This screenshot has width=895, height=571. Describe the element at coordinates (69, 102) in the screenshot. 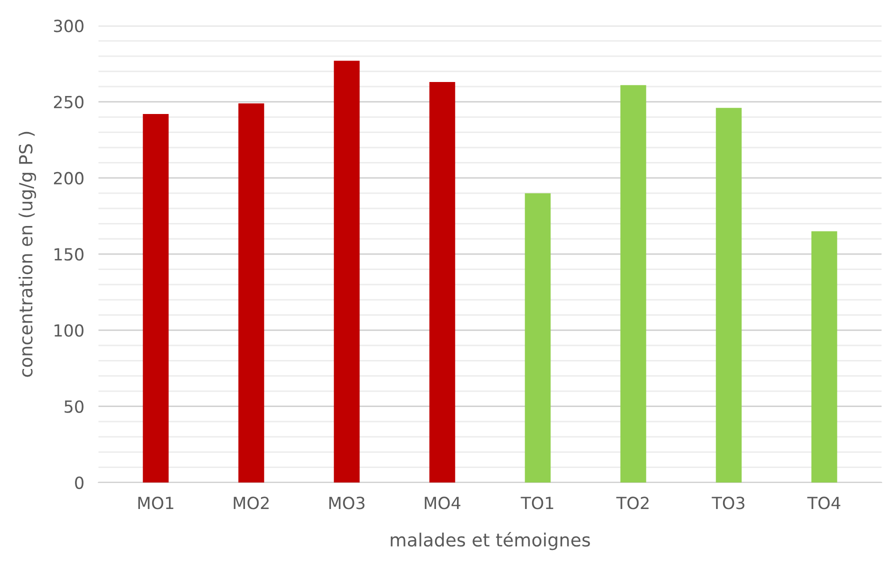

I see `y-tick-label: 250` at that location.